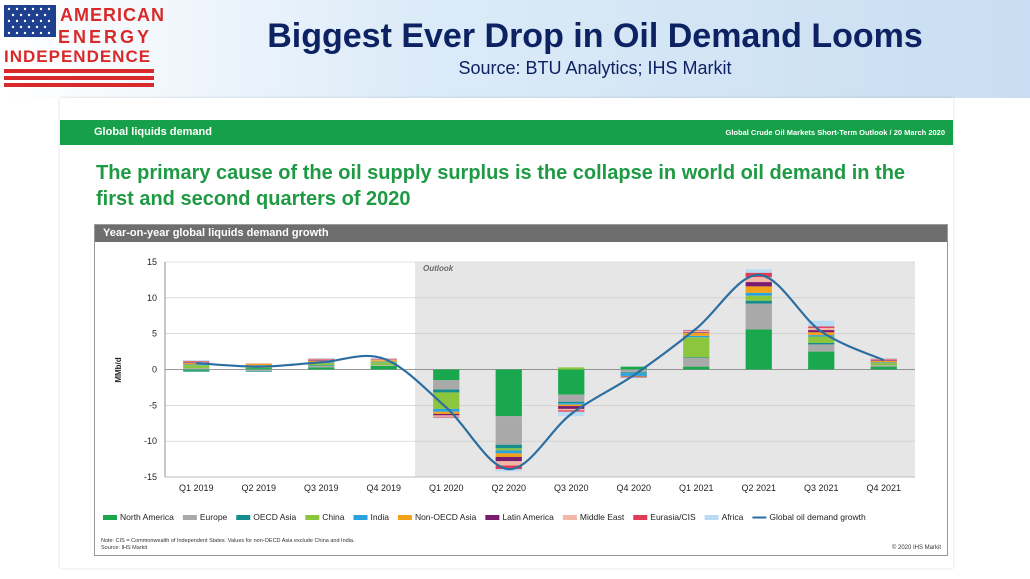 This screenshot has height=579, width=1030. I want to click on y-tick-label: 15, so click(152, 262).